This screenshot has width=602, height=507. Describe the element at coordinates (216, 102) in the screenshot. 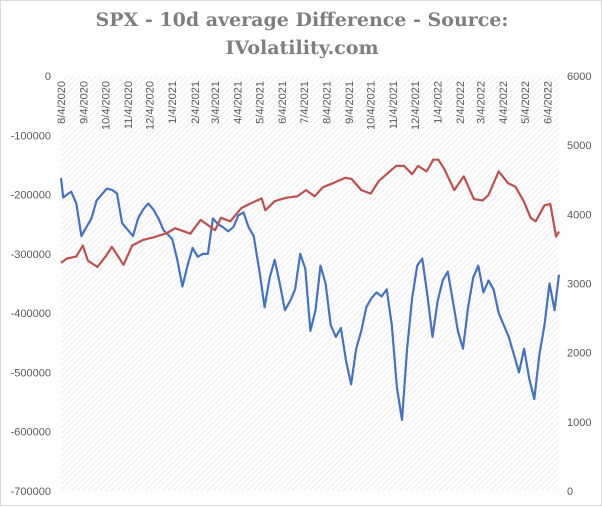

I see `x-tick-label: 3/4/2021` at that location.